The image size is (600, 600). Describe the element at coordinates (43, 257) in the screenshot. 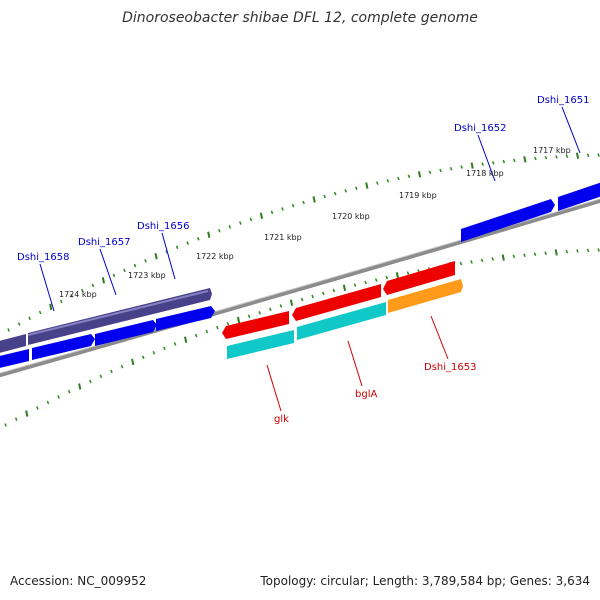

I see `gene-label: Dshi_1658` at that location.